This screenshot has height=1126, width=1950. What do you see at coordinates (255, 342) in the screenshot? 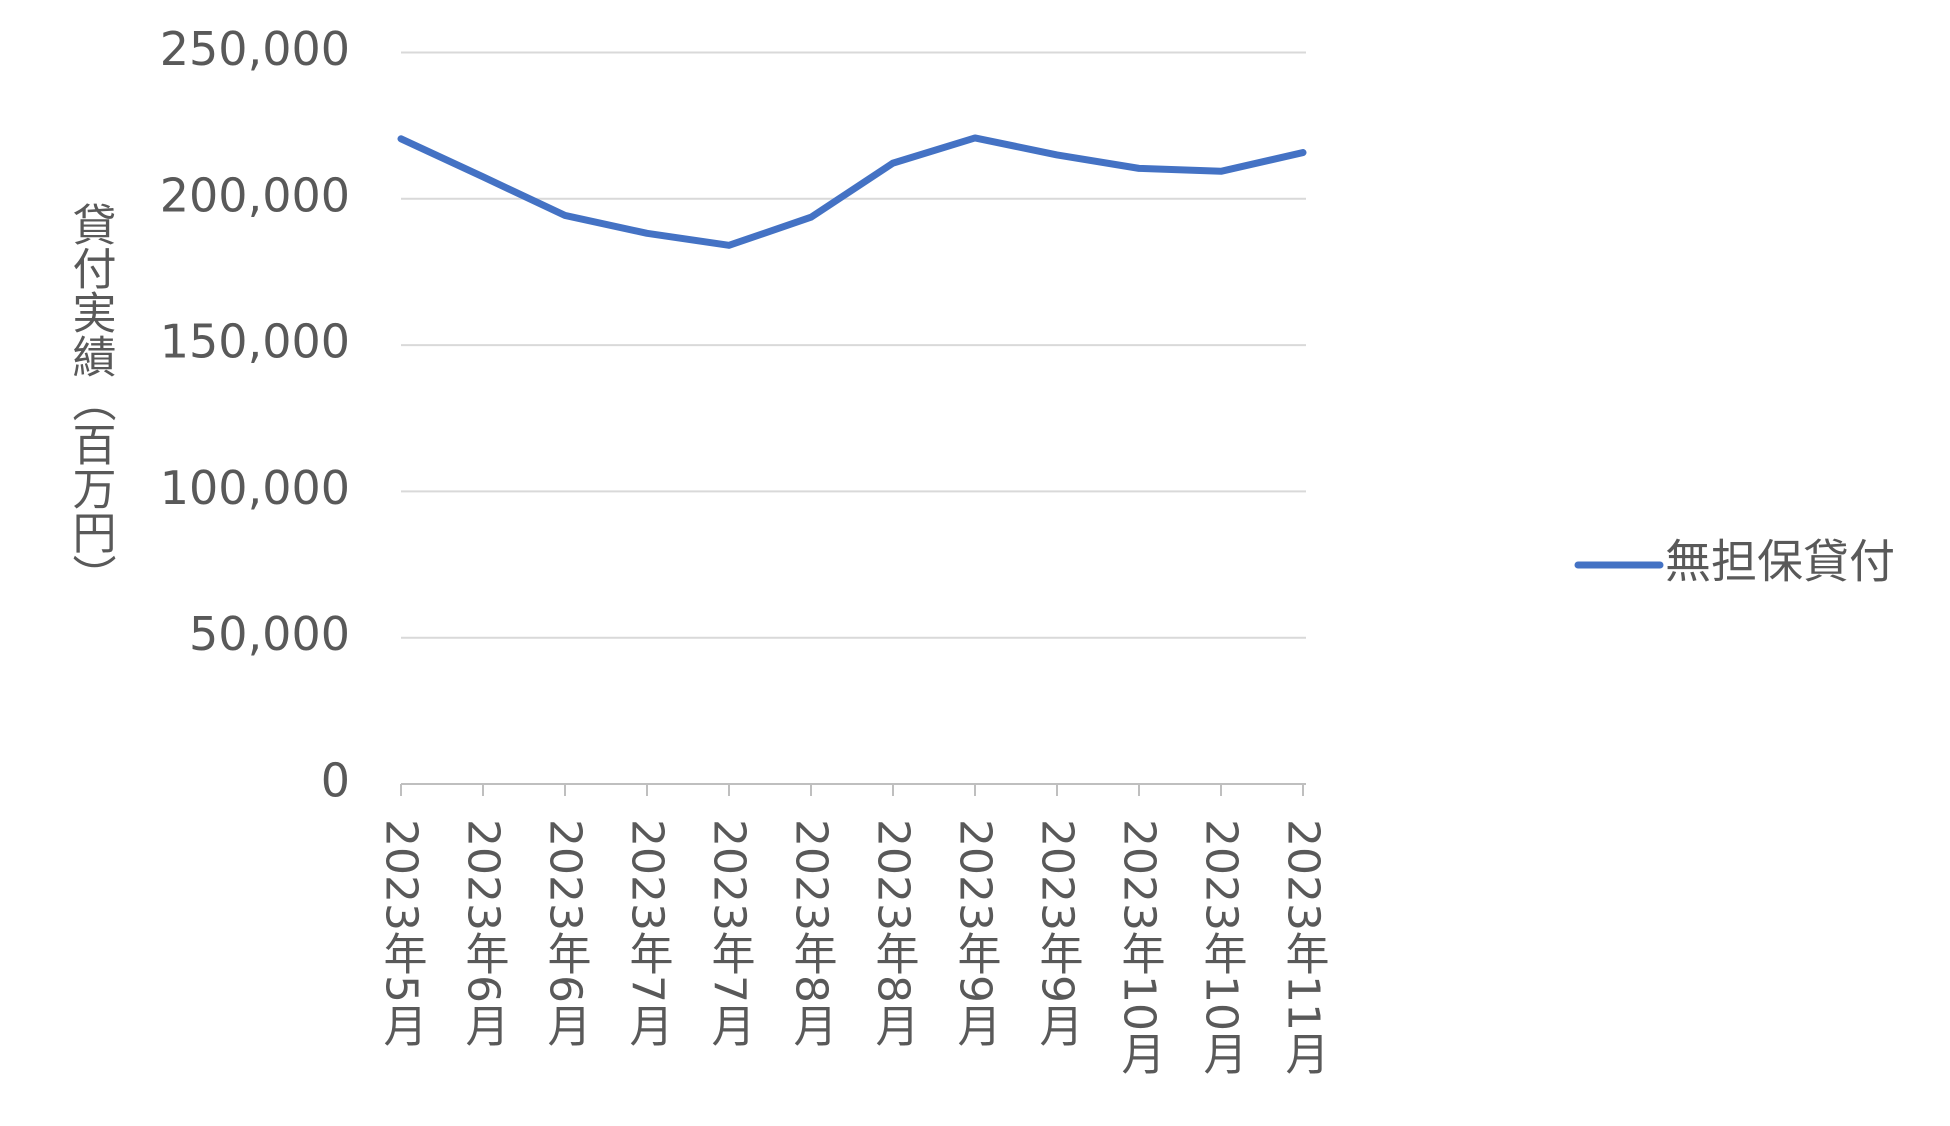
I see `y-tick-label: 150,000` at bounding box center [255, 342].